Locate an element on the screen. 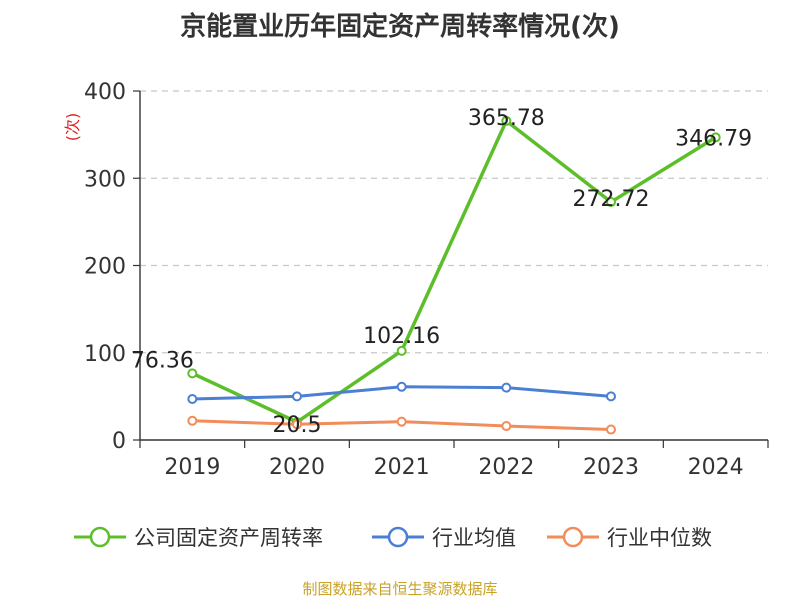  x-tick-label: 2021 is located at coordinates (402, 467).